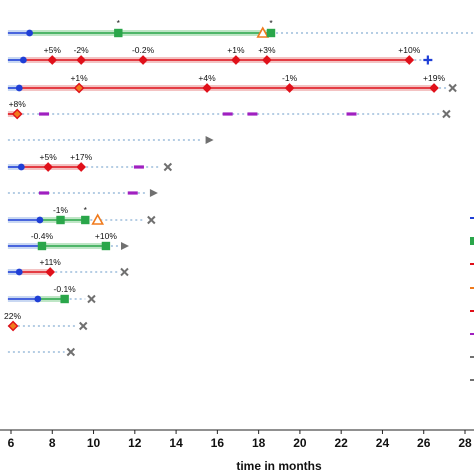 The image size is (474, 474). I want to click on x-tick-label: 22, so click(342, 443).